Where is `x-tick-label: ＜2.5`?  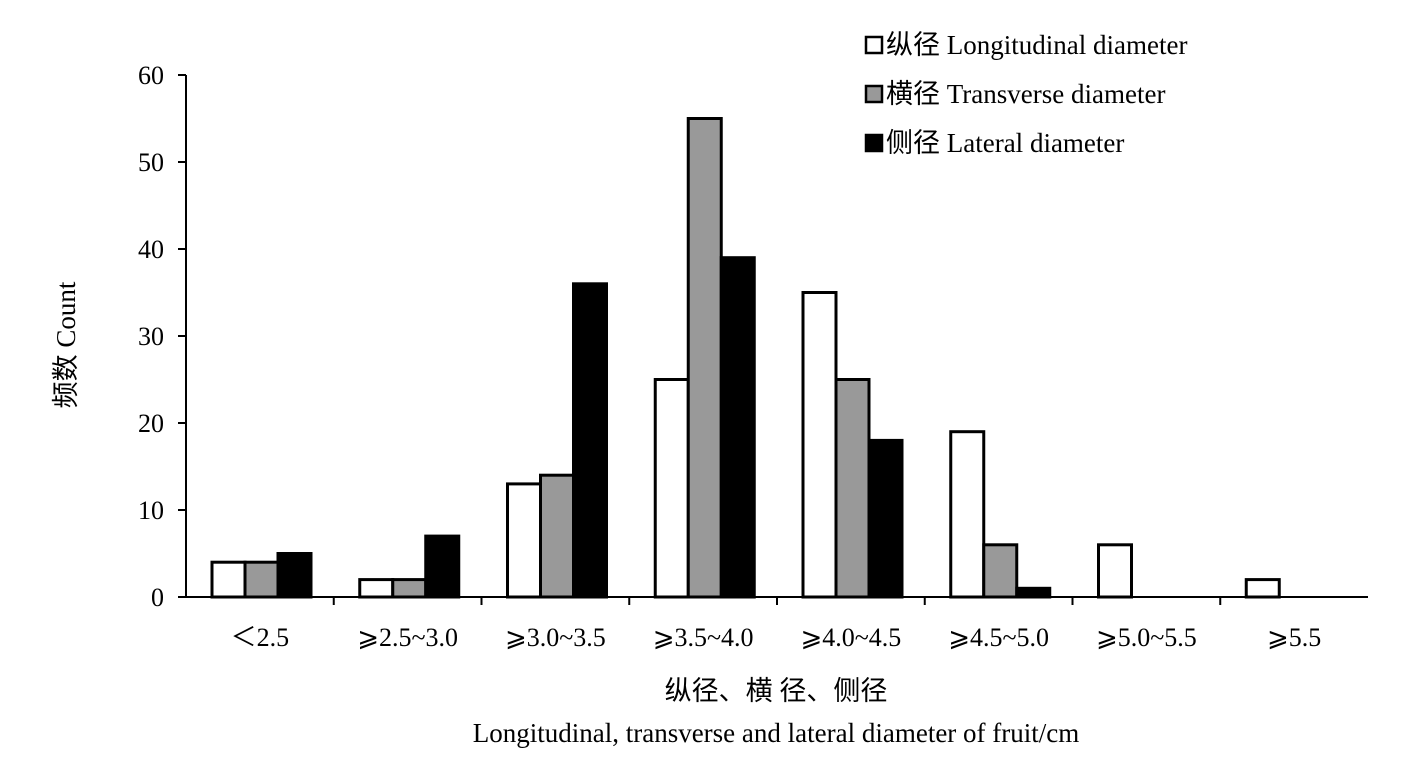 x-tick-label: ＜2.5 is located at coordinates (260, 637).